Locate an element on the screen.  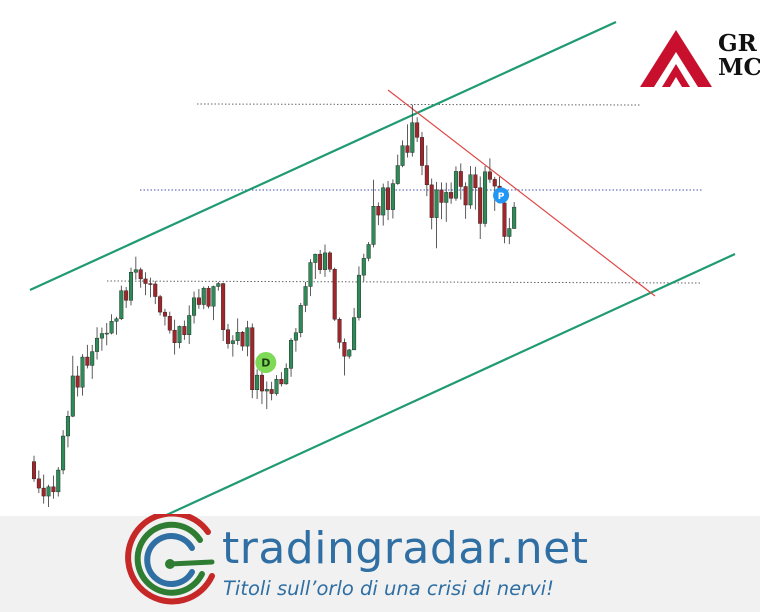
company-logo-line2: MC is located at coordinates (739, 67).